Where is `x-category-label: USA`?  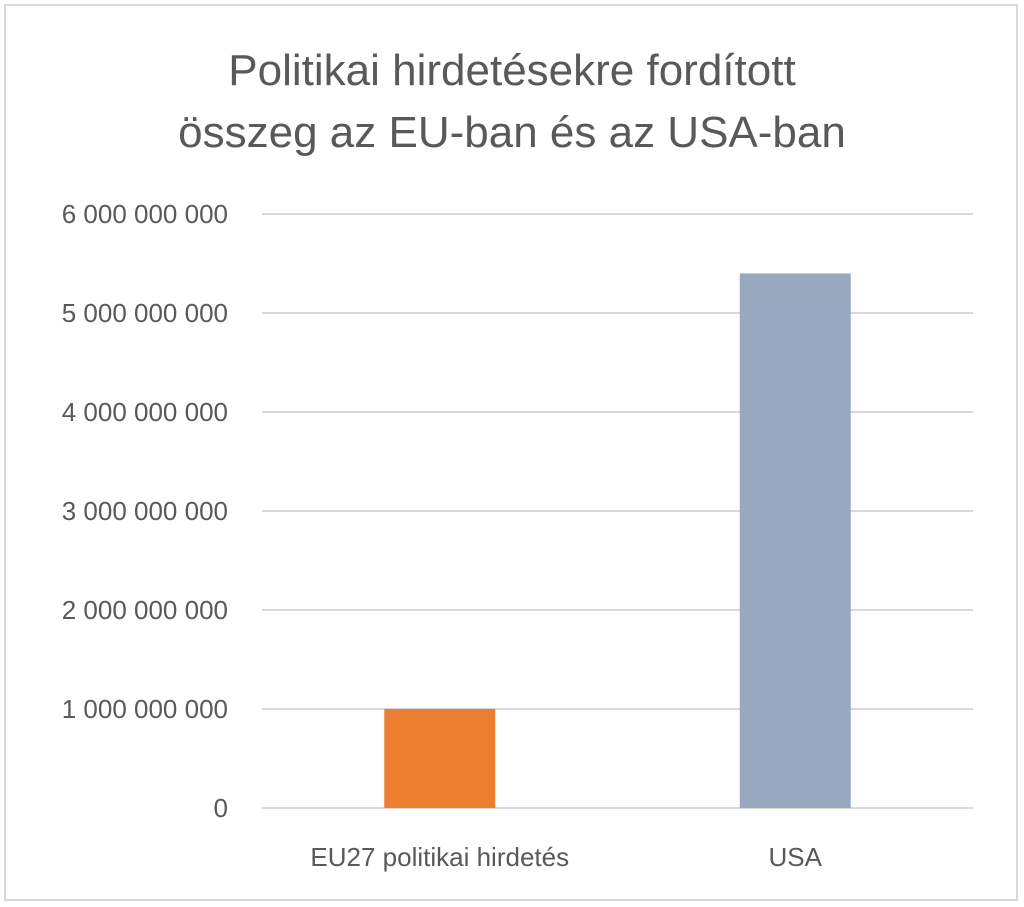
x-category-label: USA is located at coordinates (796, 857).